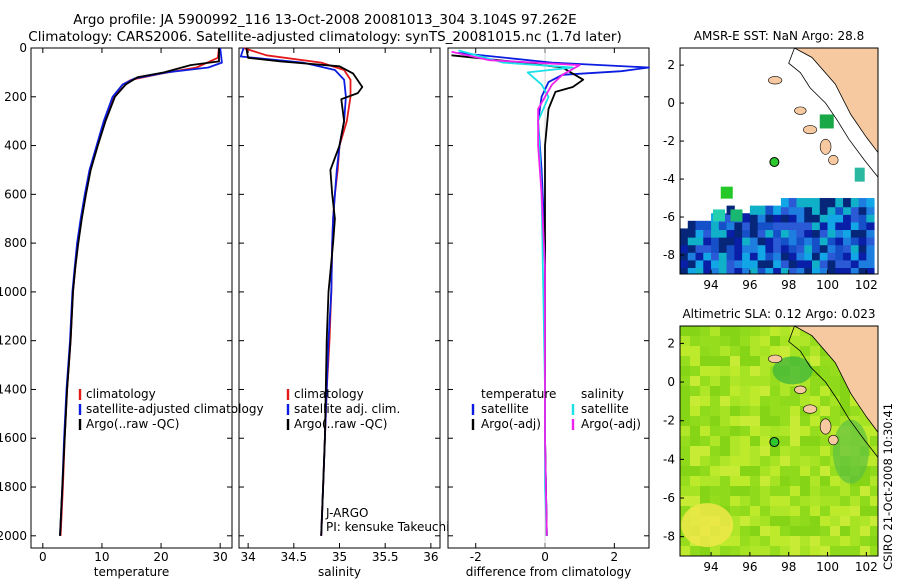 Image resolution: width=900 pixels, height=580 pixels. I want to click on latitude-tick-label: -4, so click(669, 459).